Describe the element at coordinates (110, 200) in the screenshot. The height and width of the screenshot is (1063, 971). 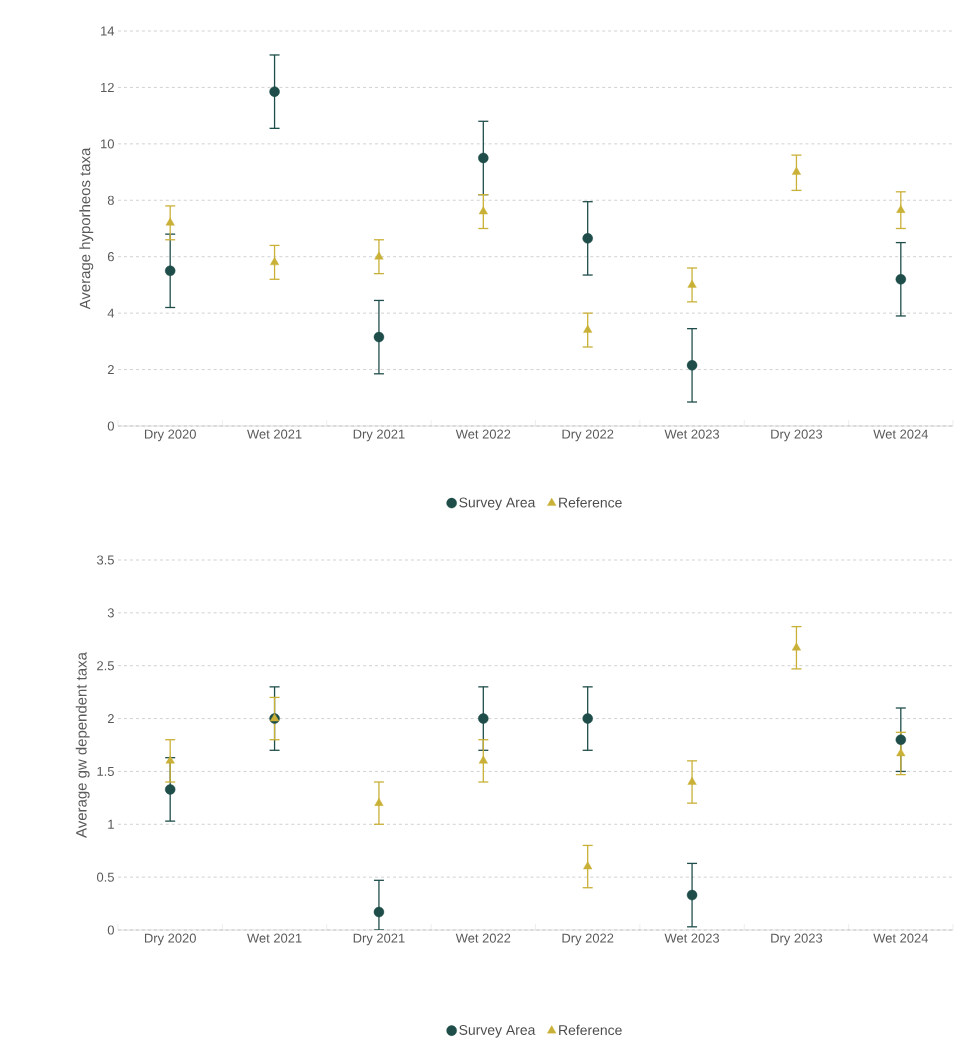
I see `y-tick-label: 8` at that location.